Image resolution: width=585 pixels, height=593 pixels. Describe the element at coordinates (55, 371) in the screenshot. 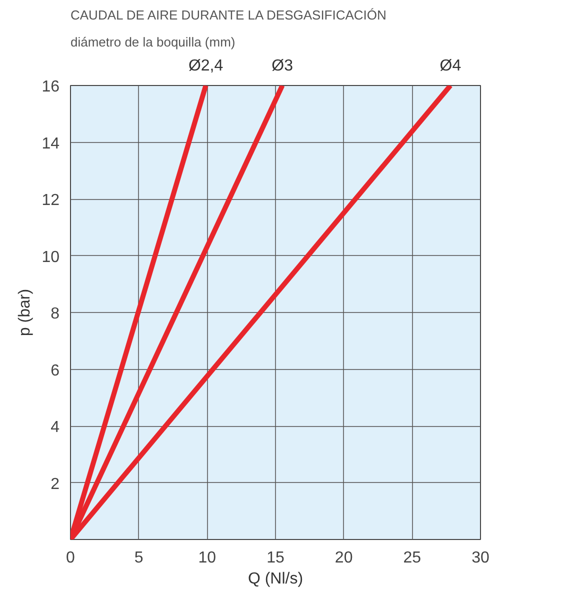

I see `y-tick-label: 6` at that location.